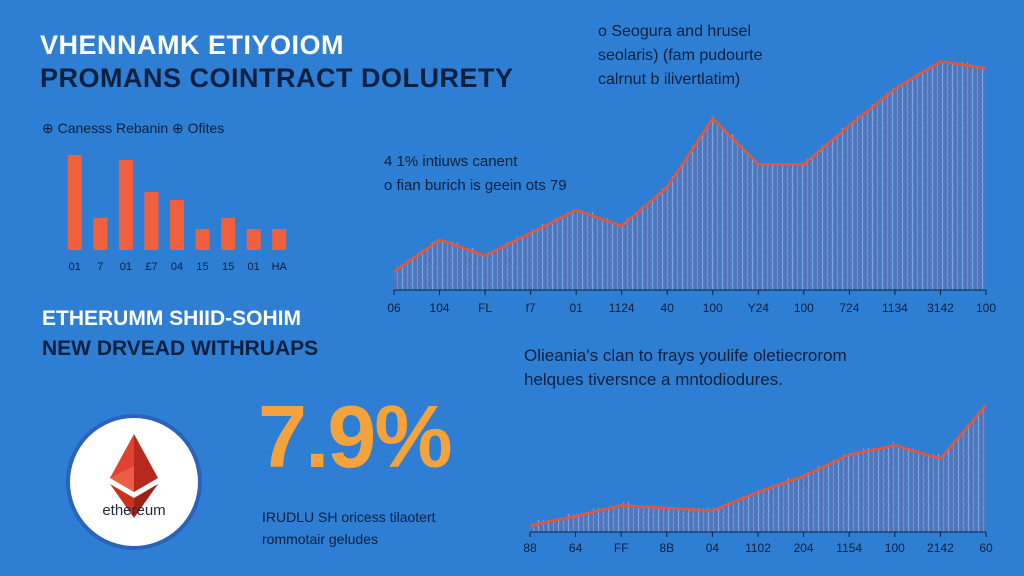 The width and height of the screenshot is (1024, 576). I want to click on x-tick-label: 64, so click(576, 548).